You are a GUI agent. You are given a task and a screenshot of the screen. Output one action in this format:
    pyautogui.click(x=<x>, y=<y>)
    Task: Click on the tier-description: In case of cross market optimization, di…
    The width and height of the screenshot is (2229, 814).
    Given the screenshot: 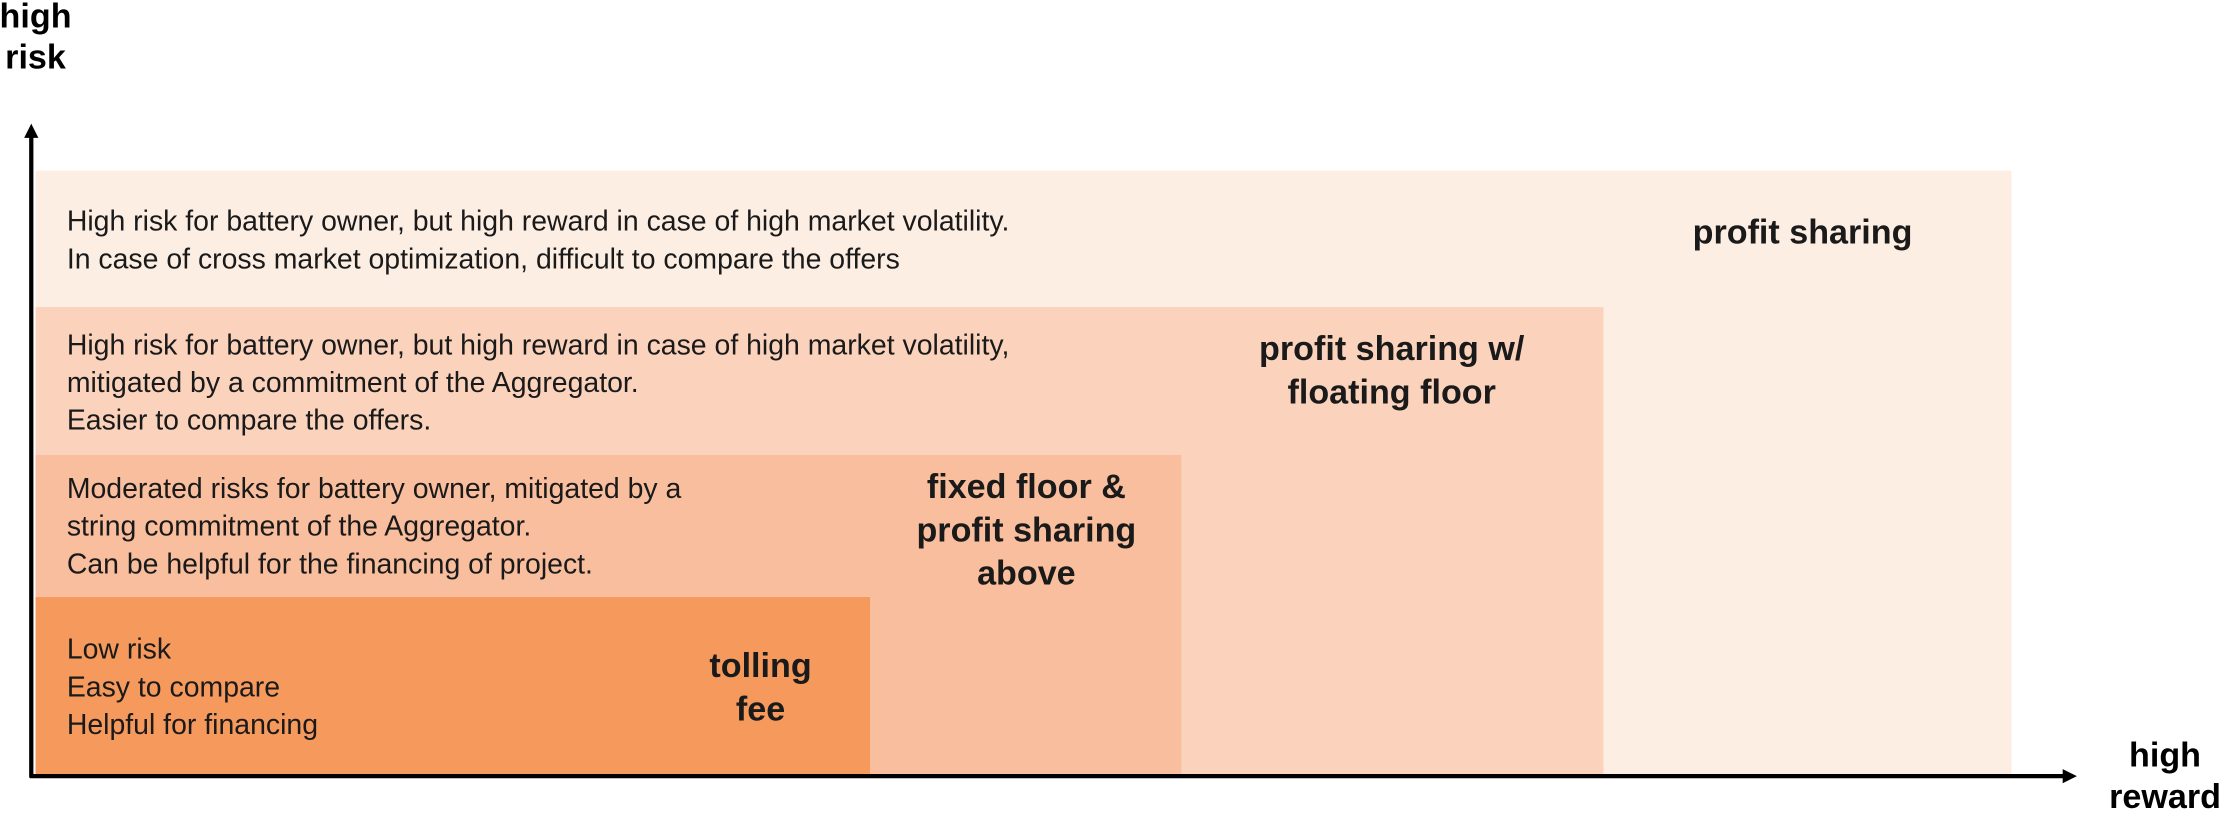 What is the action you would take?
    pyautogui.click(x=483, y=259)
    